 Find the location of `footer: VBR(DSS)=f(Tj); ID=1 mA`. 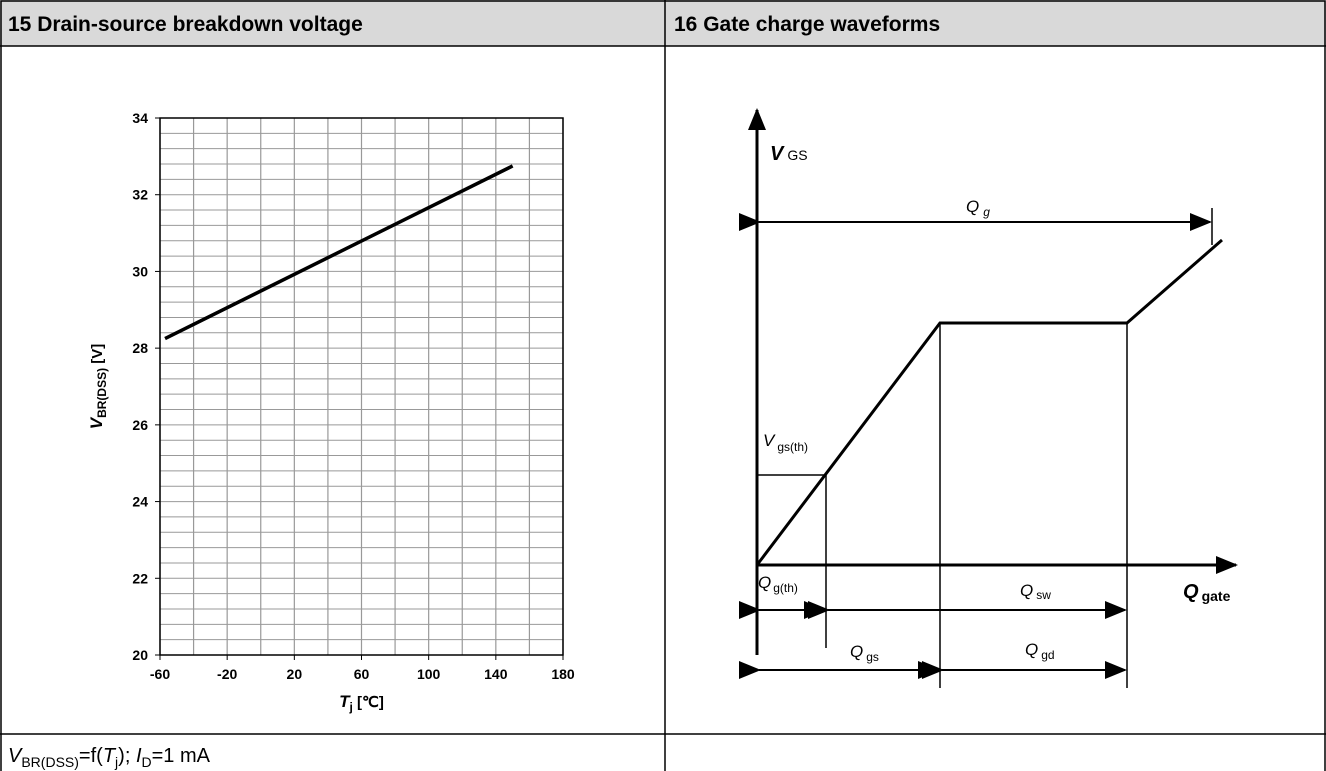

footer: VBR(DSS)=f(Tj); ID=1 mA is located at coordinates (109, 757).